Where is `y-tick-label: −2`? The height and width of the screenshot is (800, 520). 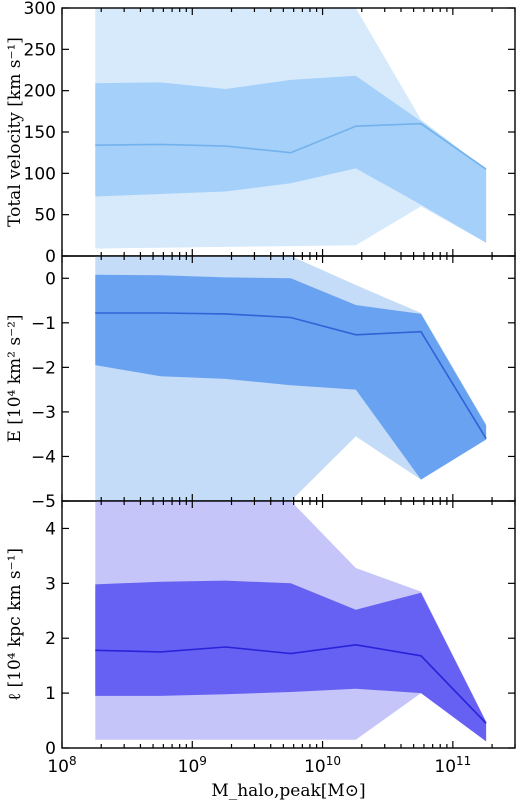 y-tick-label: −2 is located at coordinates (43, 368).